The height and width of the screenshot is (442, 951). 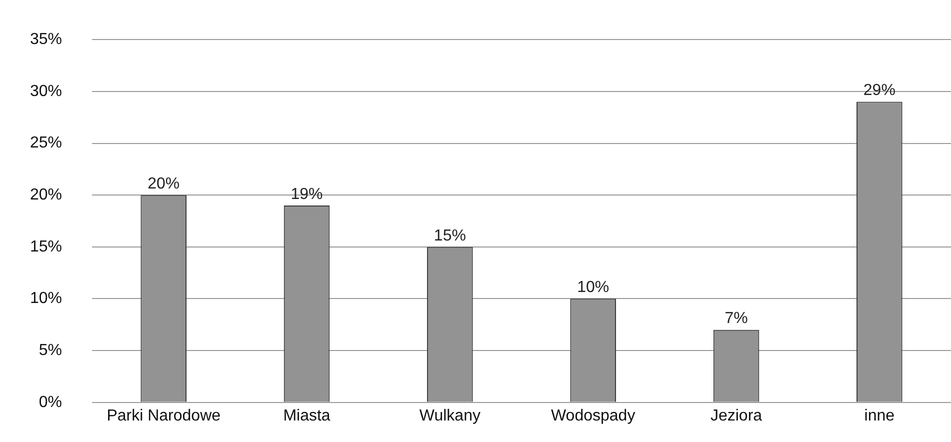 I want to click on x-tick-label: Jeziora, so click(x=736, y=415).